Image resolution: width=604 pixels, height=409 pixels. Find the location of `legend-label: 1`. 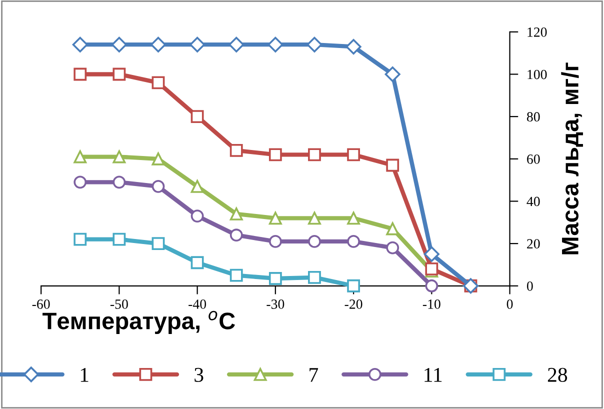

legend-label: 1 is located at coordinates (84, 375).